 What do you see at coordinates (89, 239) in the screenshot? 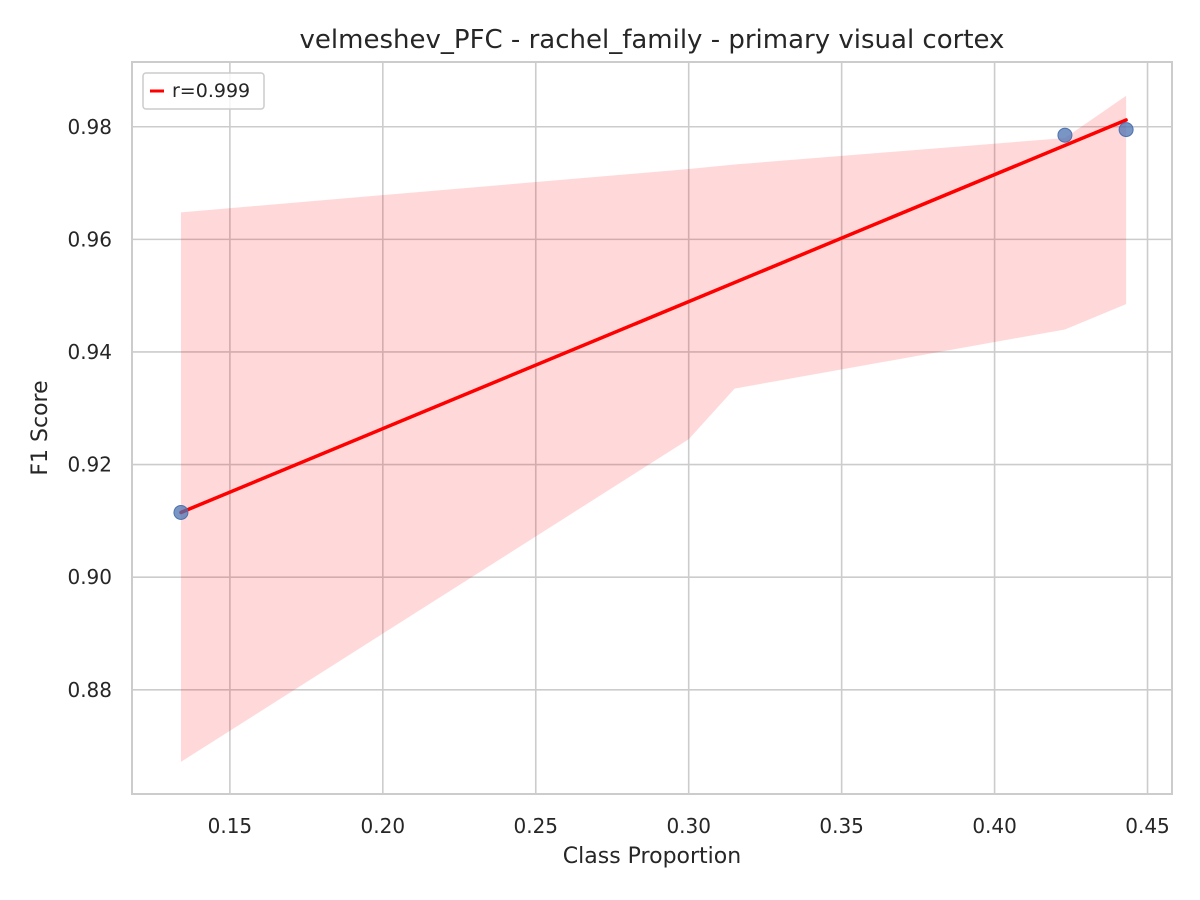
I see `y-tick-label: 0.96` at bounding box center [89, 239].